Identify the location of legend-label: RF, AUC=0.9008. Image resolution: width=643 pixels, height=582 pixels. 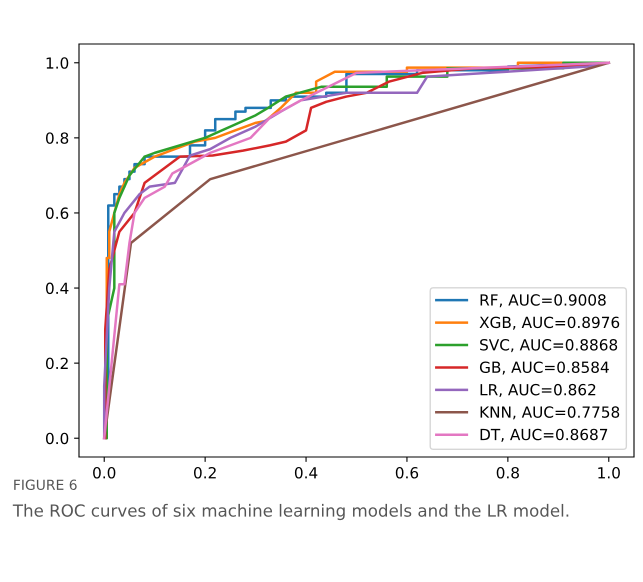
(543, 301).